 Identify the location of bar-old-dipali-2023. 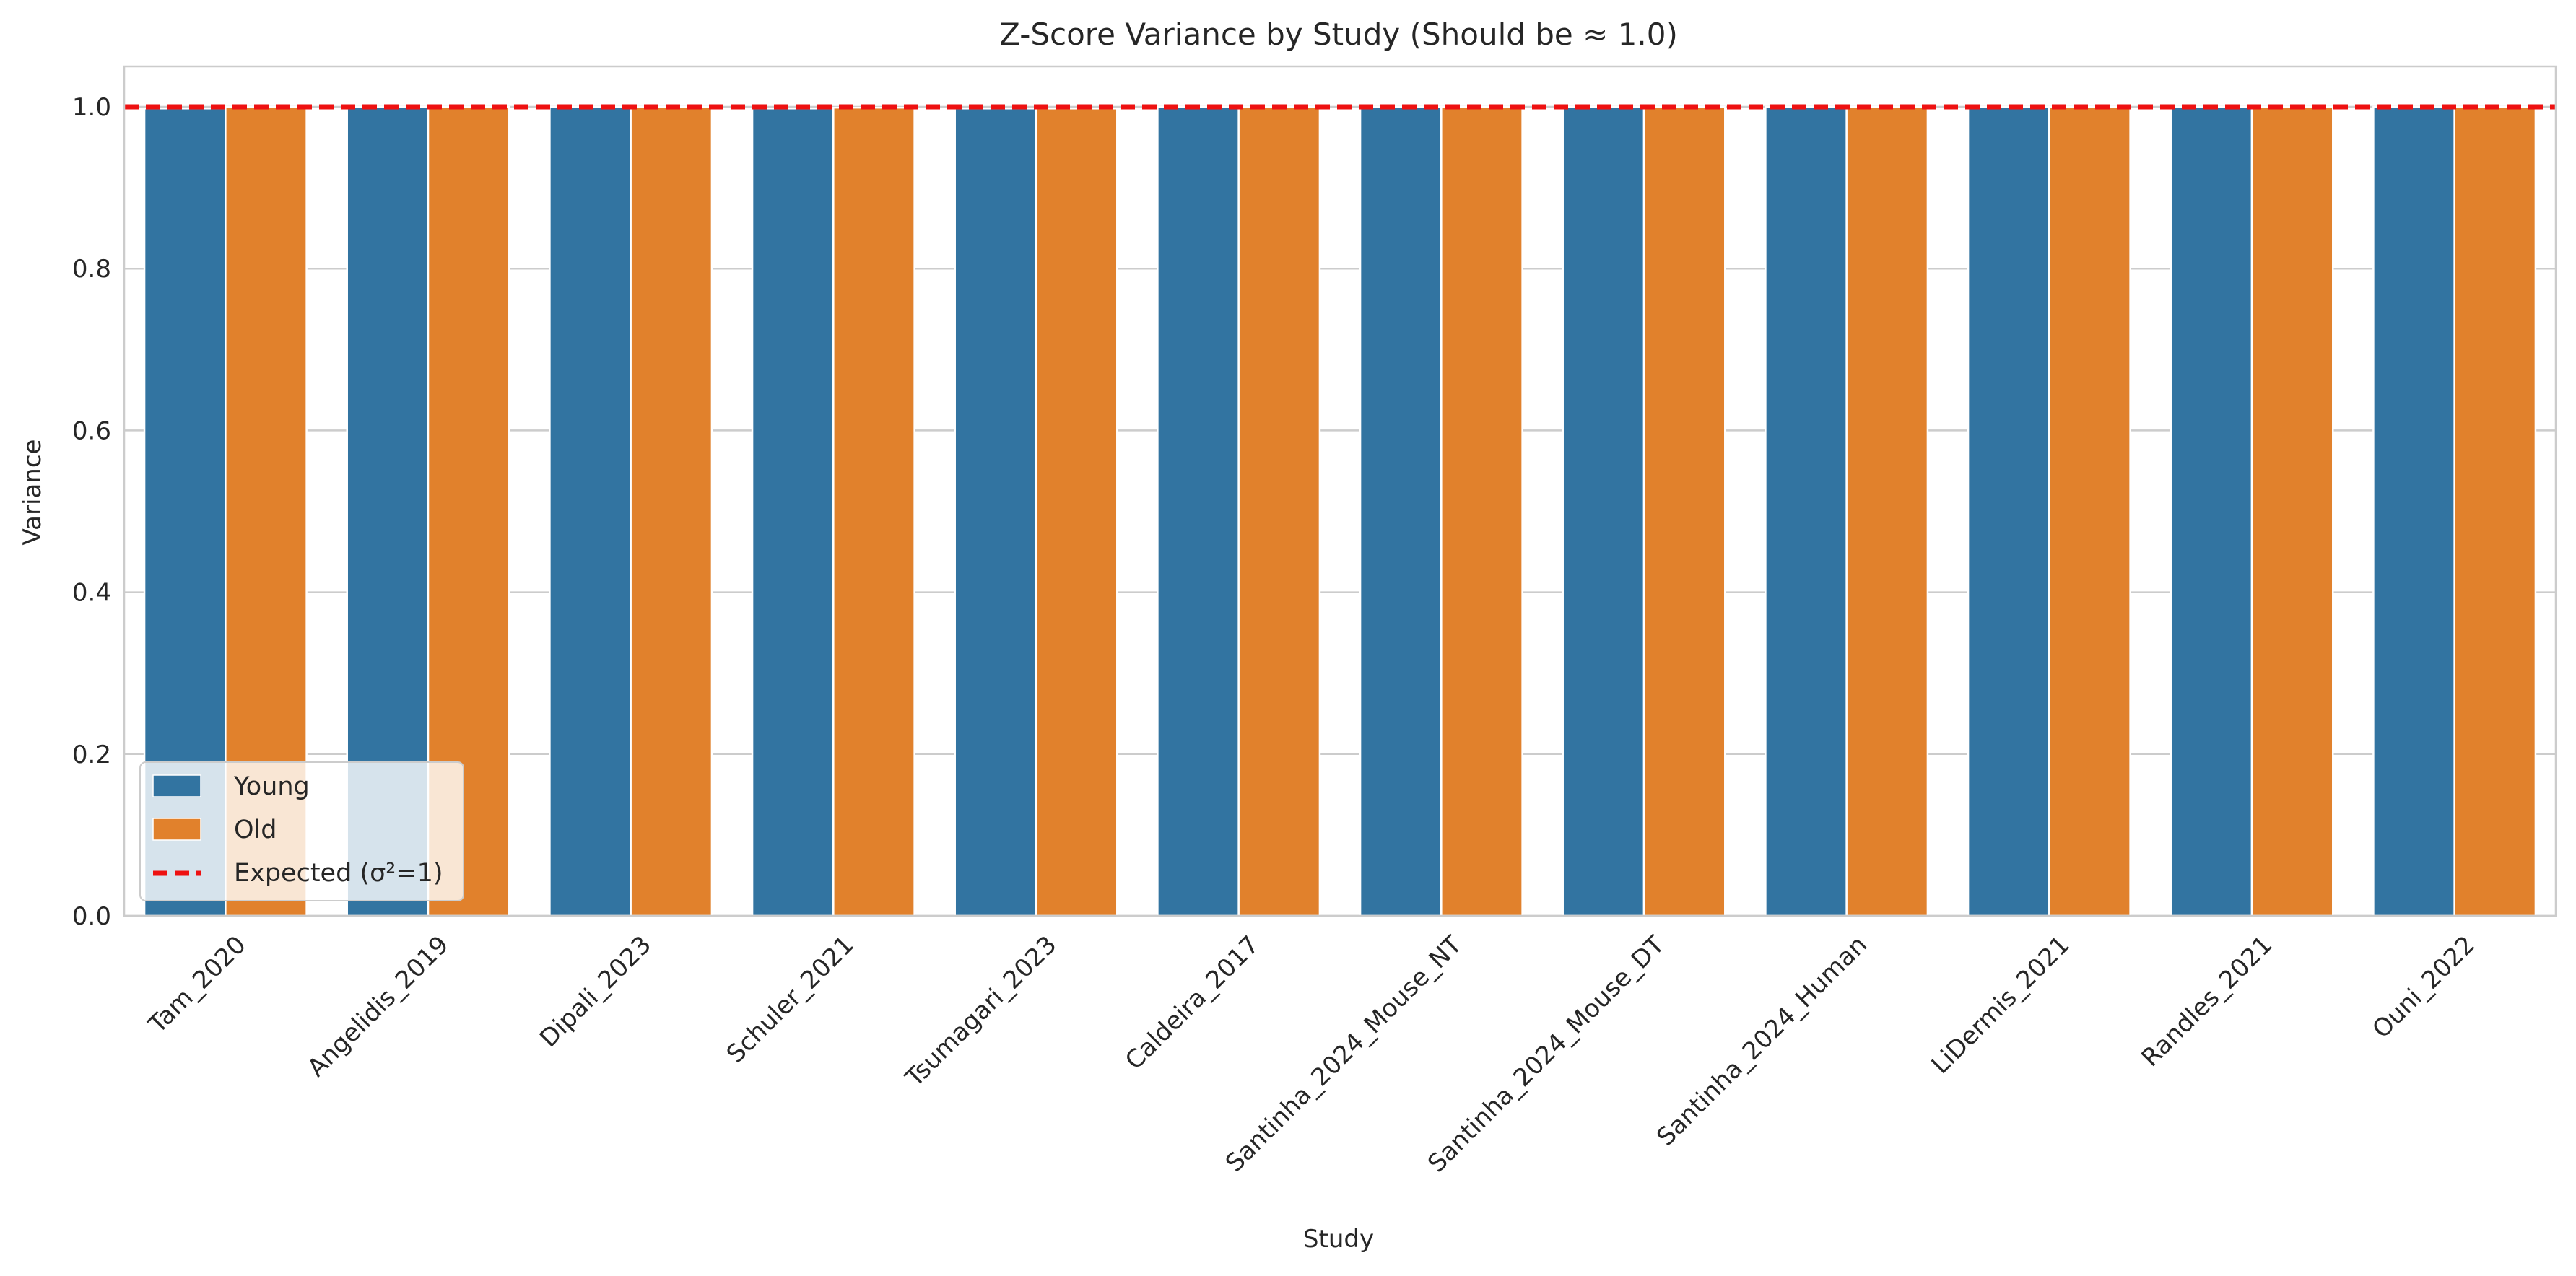
(671, 511).